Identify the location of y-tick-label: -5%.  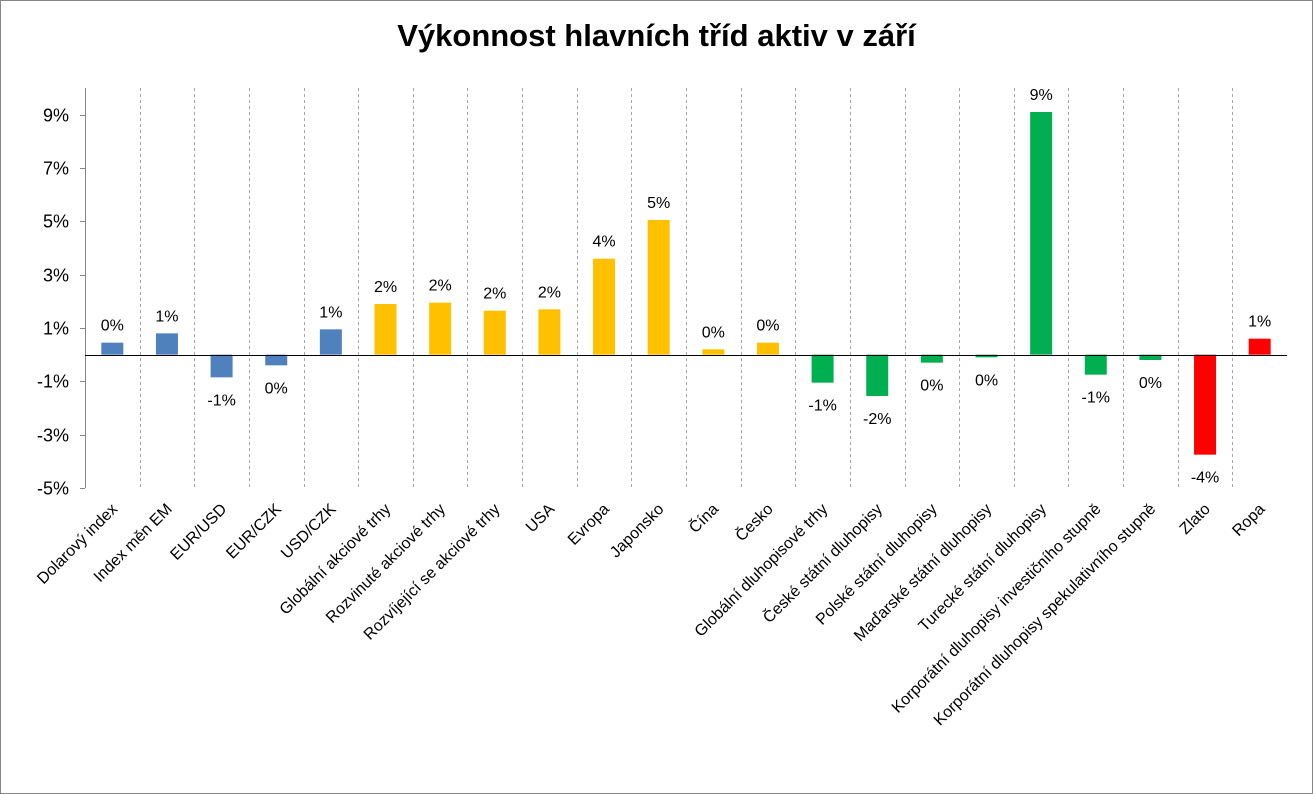
(53, 489).